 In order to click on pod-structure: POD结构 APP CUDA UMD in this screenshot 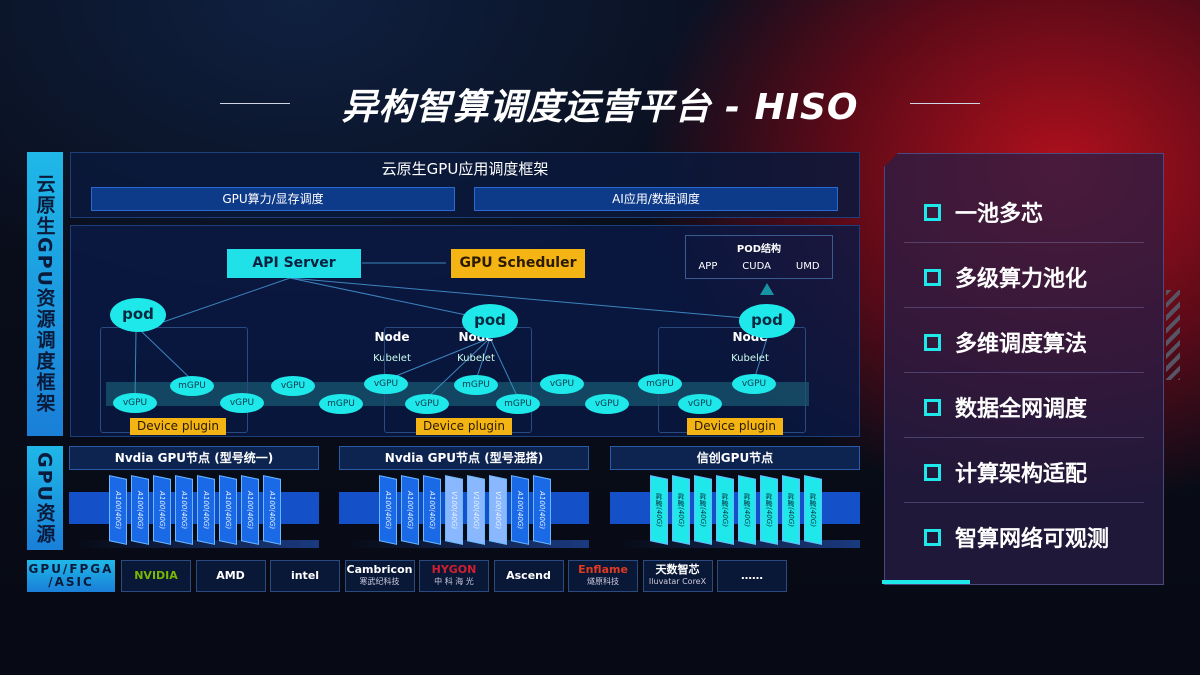, I will do `click(759, 257)`.